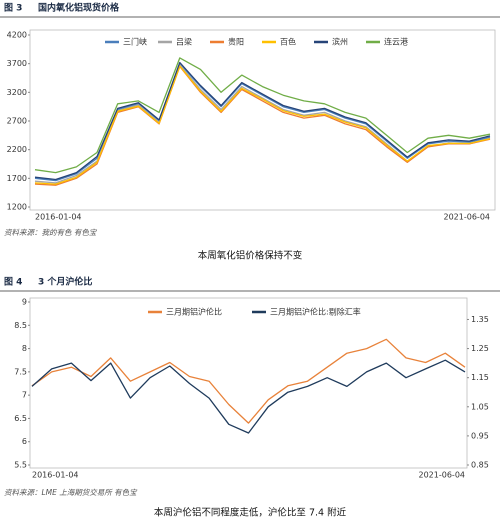 The width and height of the screenshot is (500, 521). Describe the element at coordinates (17, 63) in the screenshot. I see `y-tick-label: 3700` at that location.